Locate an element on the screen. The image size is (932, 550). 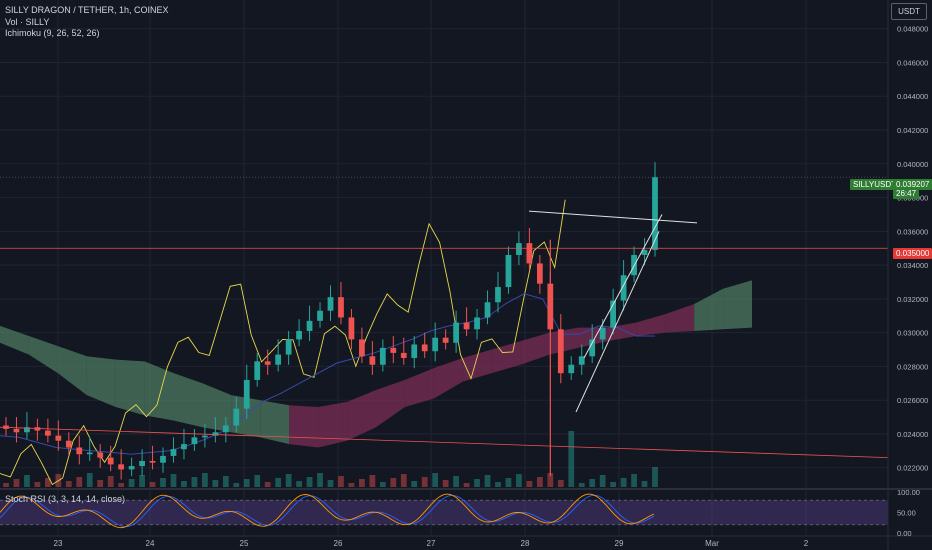
currency-button: USDT is located at coordinates (909, 11).